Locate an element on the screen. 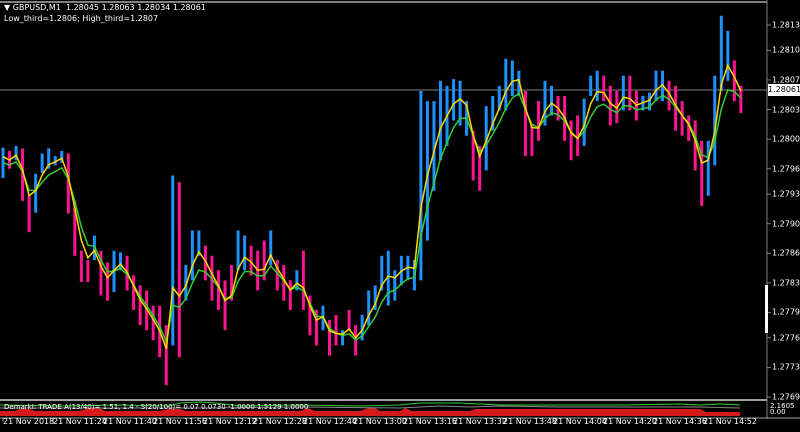 This screenshot has width=800, height=432. time-label: 21 Nov 13:16 is located at coordinates (430, 421).